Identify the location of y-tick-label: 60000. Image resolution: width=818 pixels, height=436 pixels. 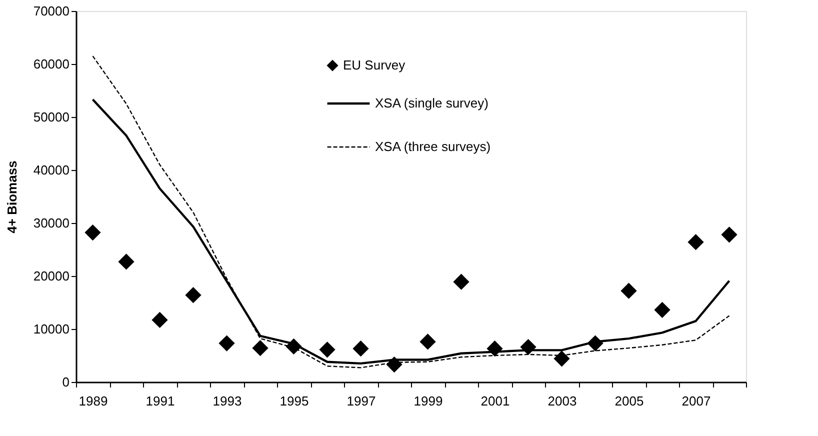
(51, 64).